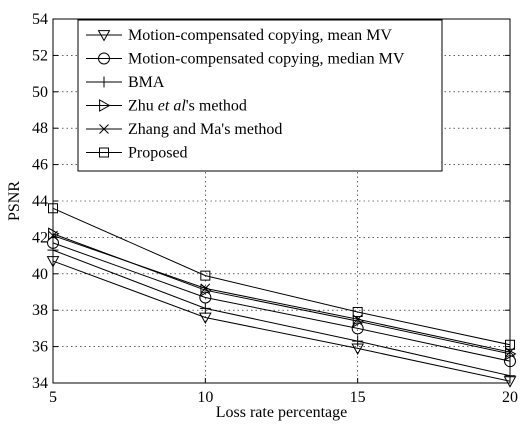 The height and width of the screenshot is (427, 521). I want to click on y-tick-label: 36, so click(40, 347).